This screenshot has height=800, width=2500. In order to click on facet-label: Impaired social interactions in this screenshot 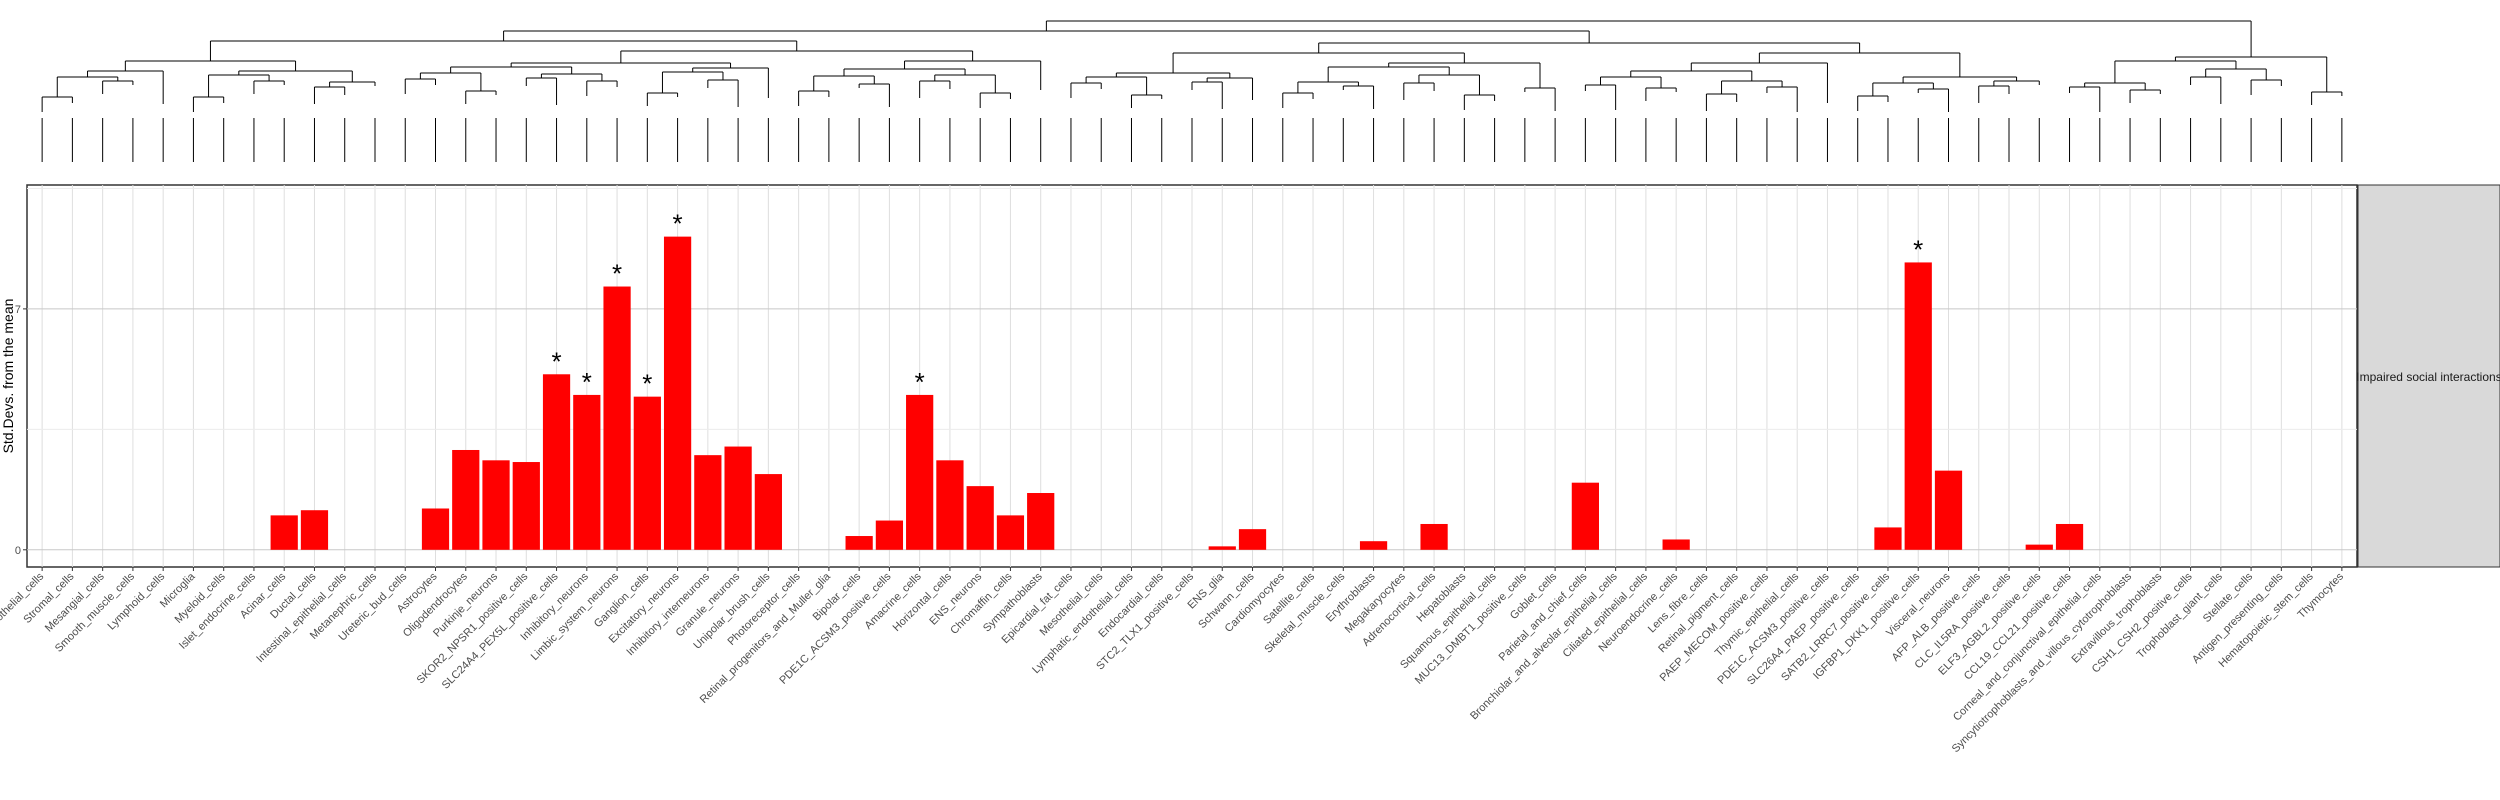, I will do `click(2428, 377)`.